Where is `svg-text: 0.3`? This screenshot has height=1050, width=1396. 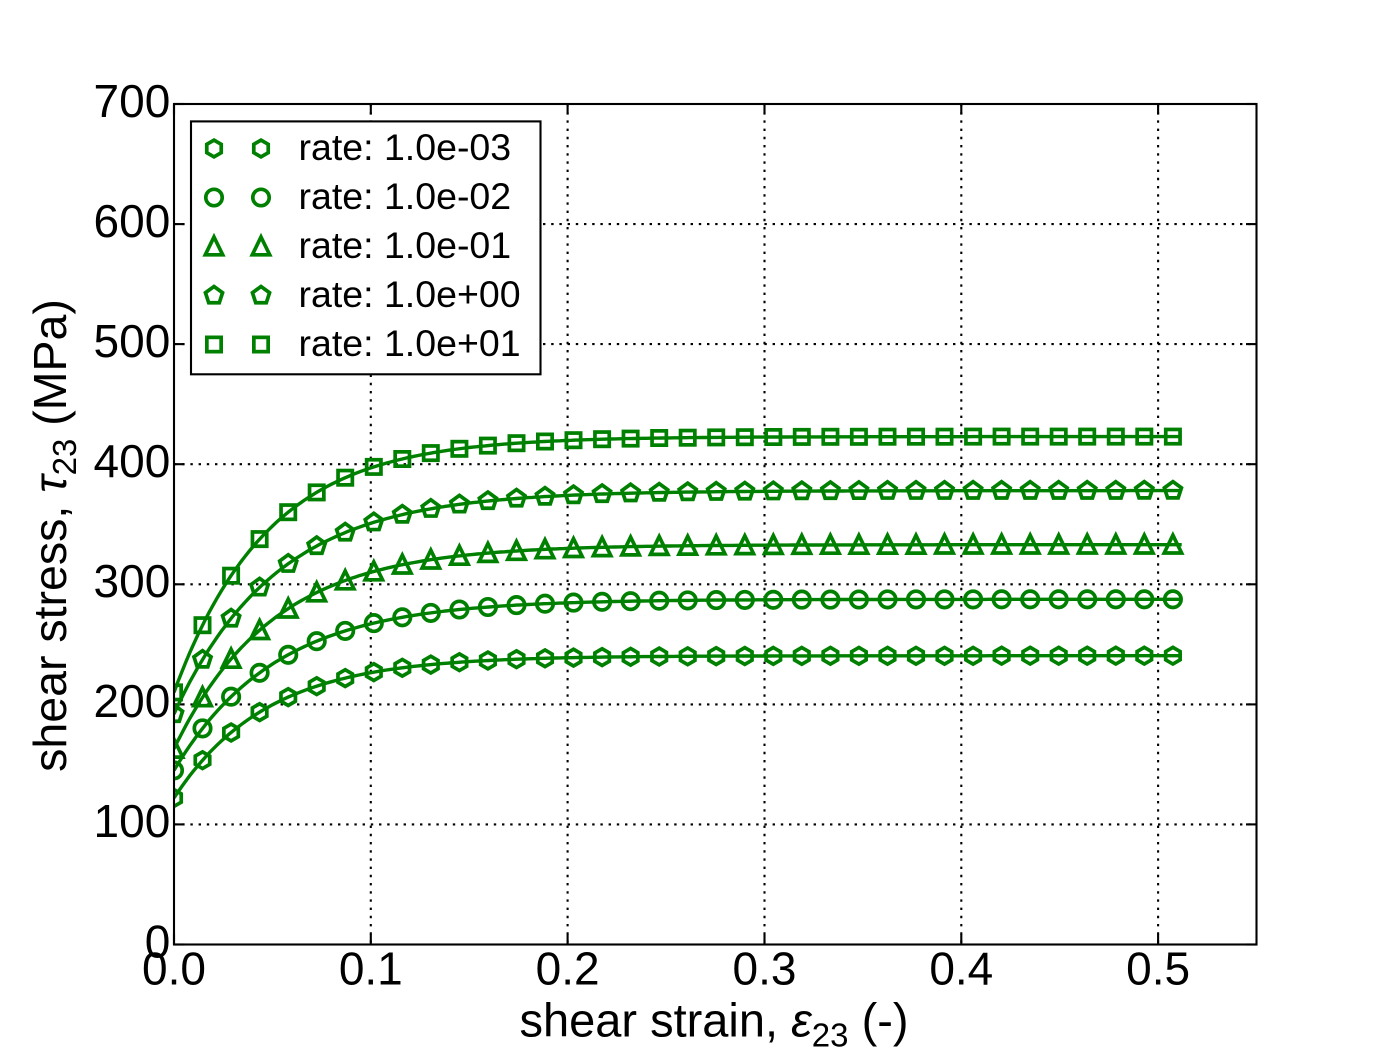
svg-text: 0.3 is located at coordinates (765, 969).